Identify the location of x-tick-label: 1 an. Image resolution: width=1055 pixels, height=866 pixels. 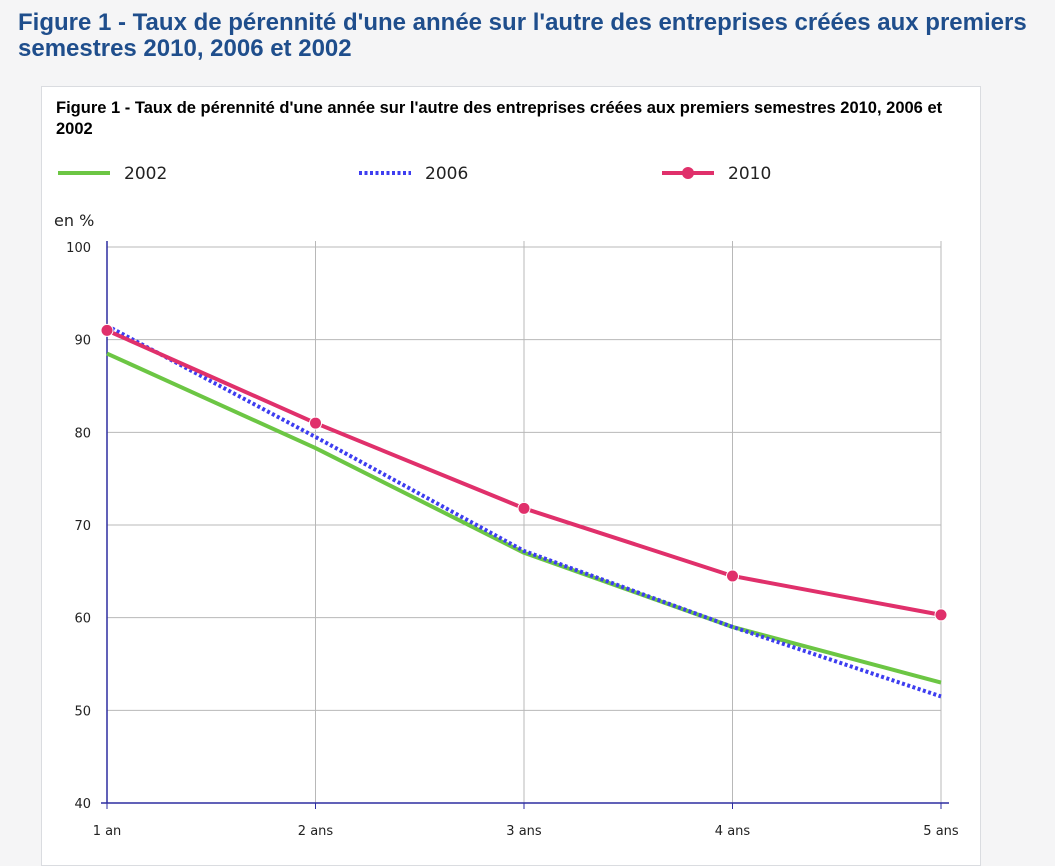
(107, 831).